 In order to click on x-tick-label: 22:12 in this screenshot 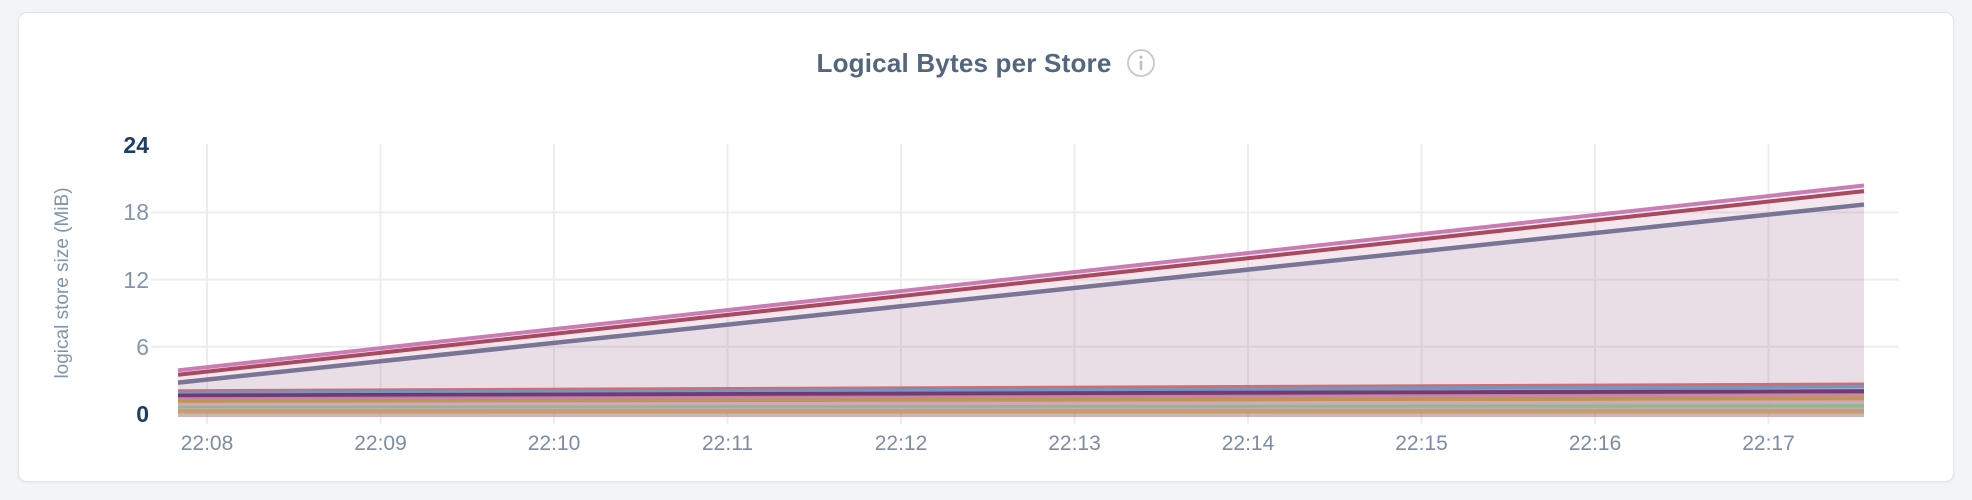, I will do `click(901, 443)`.